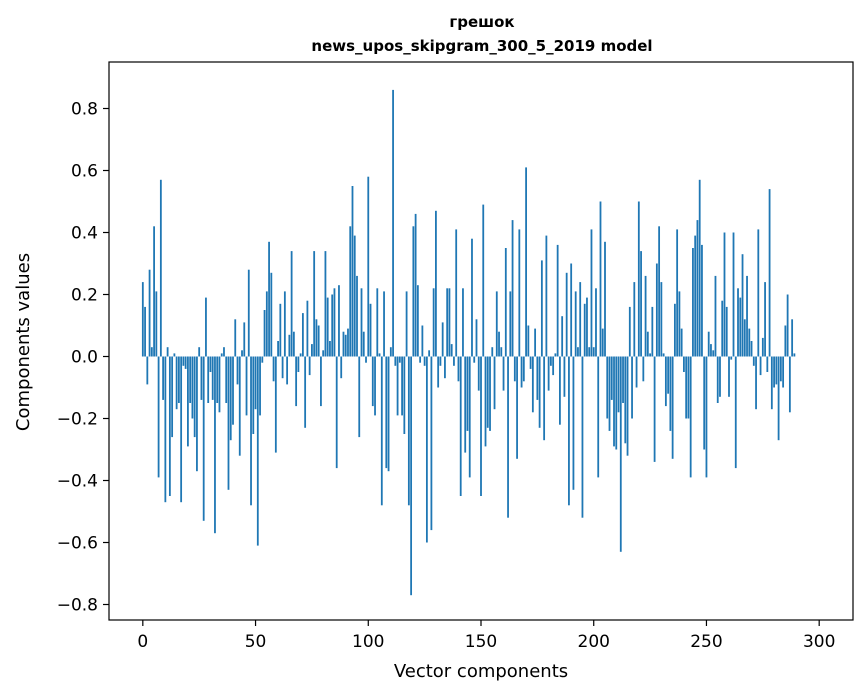 This screenshot has height=696, width=867. What do you see at coordinates (481, 46) in the screenshot?
I see `chart-subtitle: news_upos_skipgram_300_5_2019 model` at bounding box center [481, 46].